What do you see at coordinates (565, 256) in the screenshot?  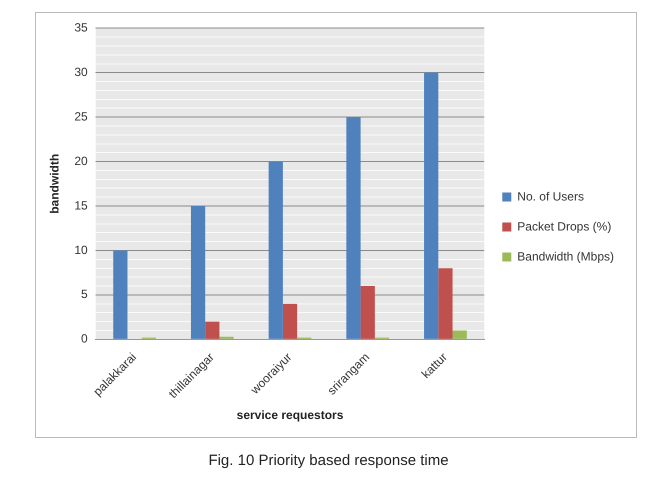 I see `legend-label: Bandwidth (Mbps)` at bounding box center [565, 256].